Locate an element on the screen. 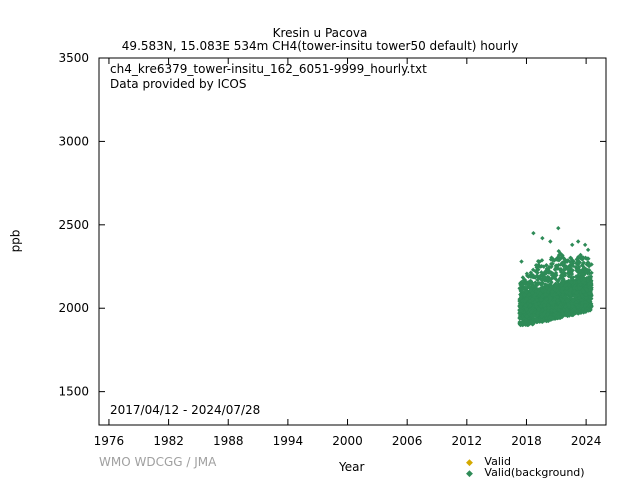  x-tick-label: 1976 is located at coordinates (109, 441).